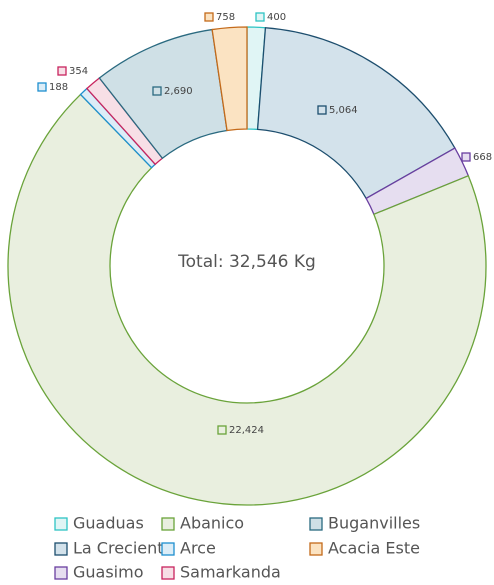 This screenshot has width=494, height=585. I want to click on legend-label: Samarkanda, so click(230, 572).